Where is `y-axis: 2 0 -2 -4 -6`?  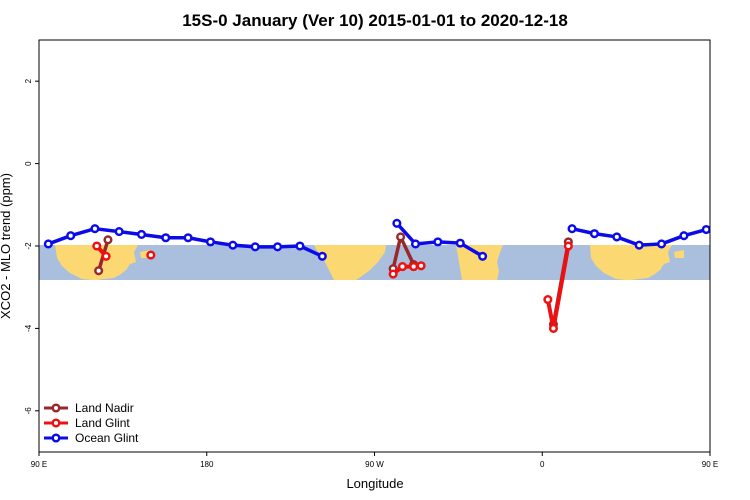 y-axis: 2 0 -2 -4 -6 is located at coordinates (31, 246).